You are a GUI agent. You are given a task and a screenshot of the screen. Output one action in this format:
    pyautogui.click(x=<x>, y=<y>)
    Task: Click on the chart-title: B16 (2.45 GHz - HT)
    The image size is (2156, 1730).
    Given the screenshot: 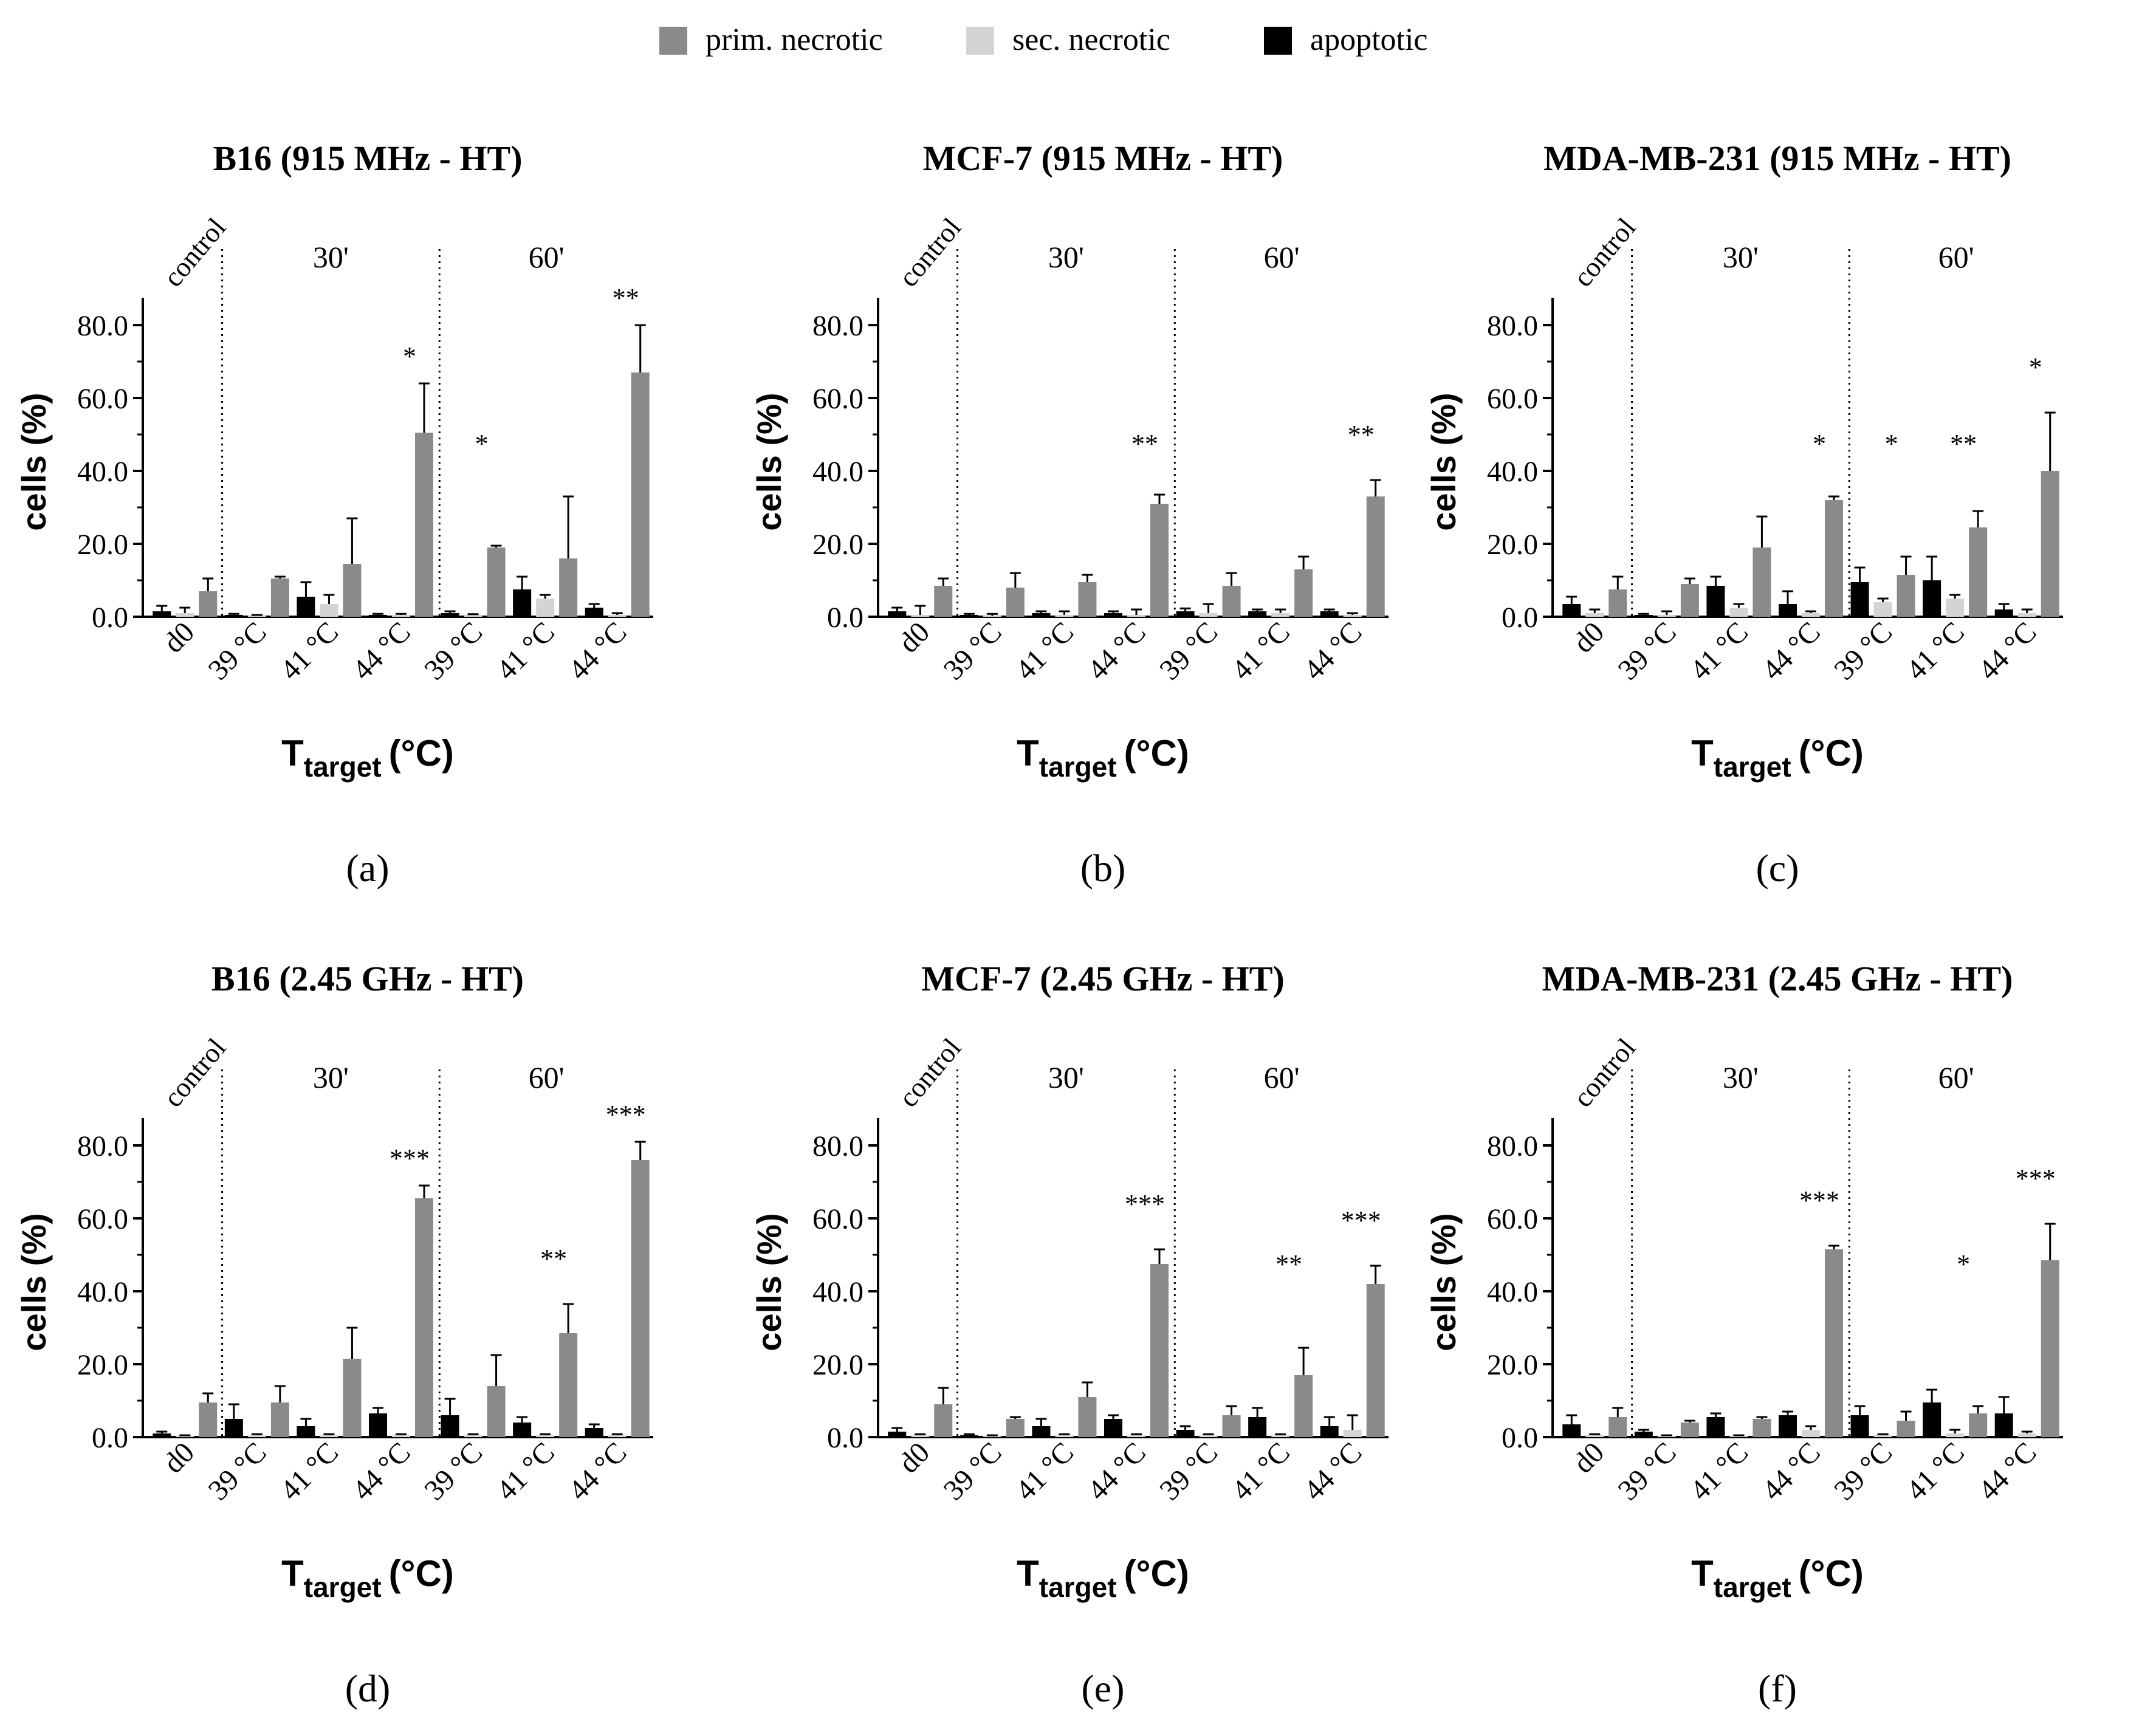 What is the action you would take?
    pyautogui.click(x=367, y=978)
    